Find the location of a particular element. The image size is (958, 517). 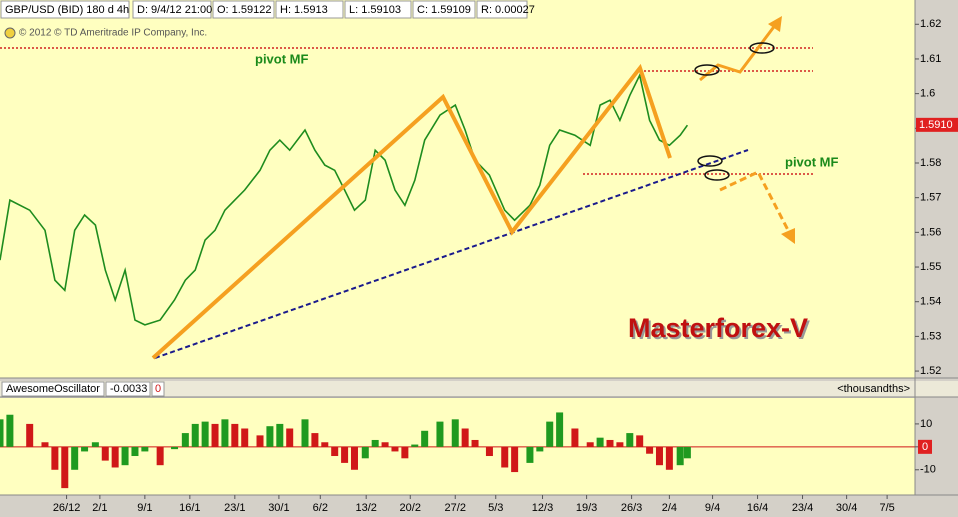

x-tick-label: 16/1 is located at coordinates (189, 508).